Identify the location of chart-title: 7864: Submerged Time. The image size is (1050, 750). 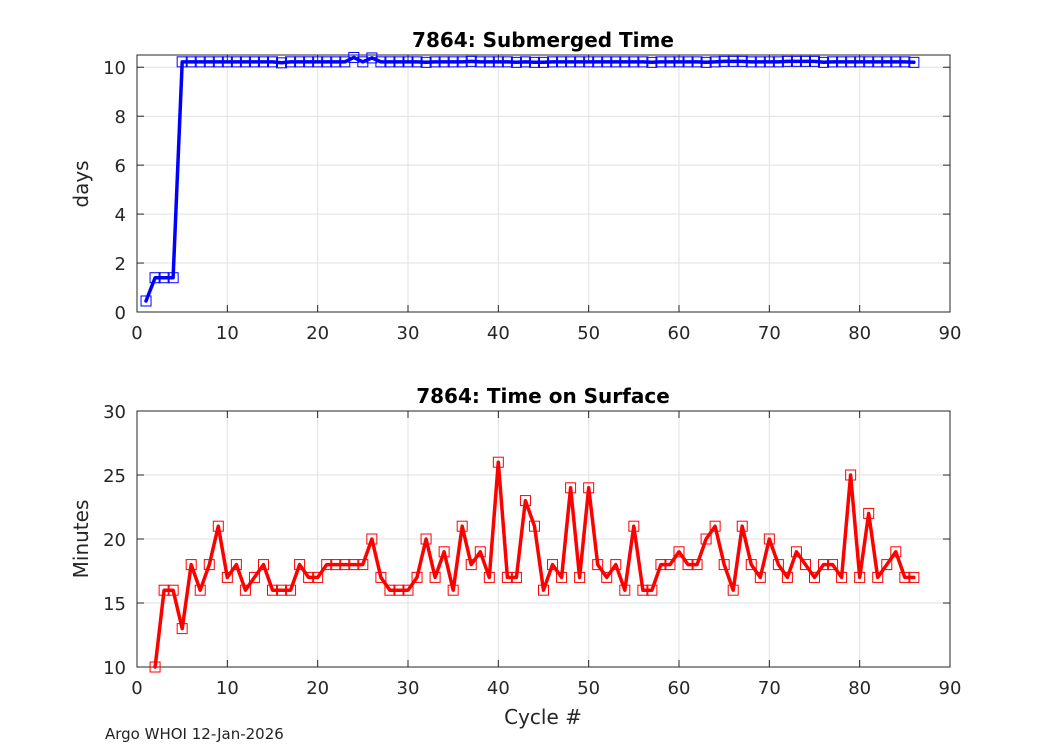
(543, 40).